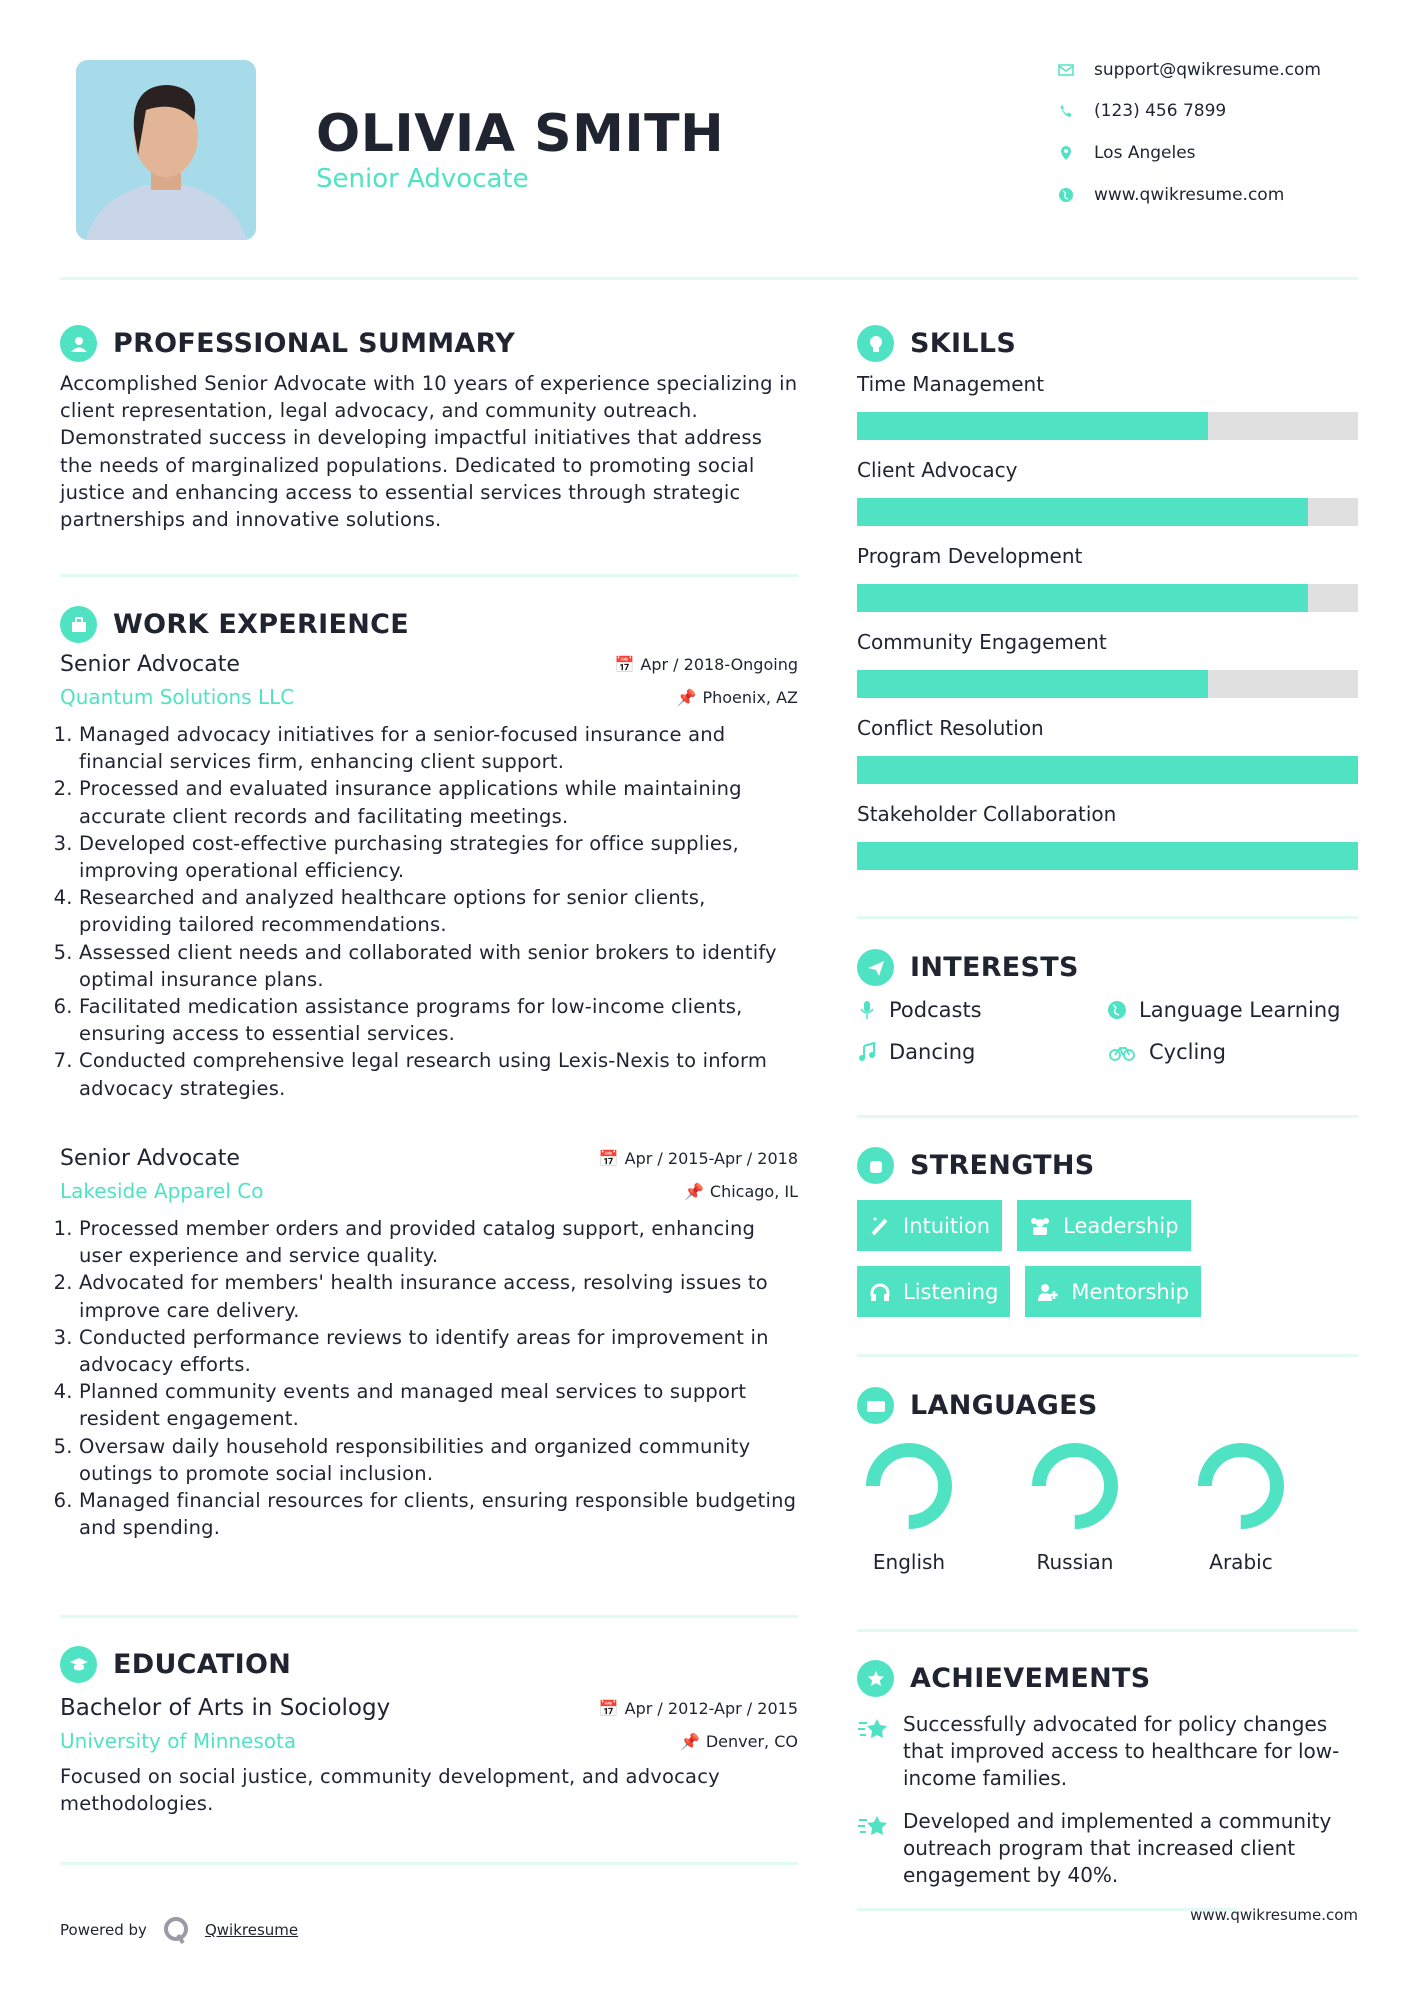  Describe the element at coordinates (1241, 1508) in the screenshot. I see `language-item: Arabic` at that location.